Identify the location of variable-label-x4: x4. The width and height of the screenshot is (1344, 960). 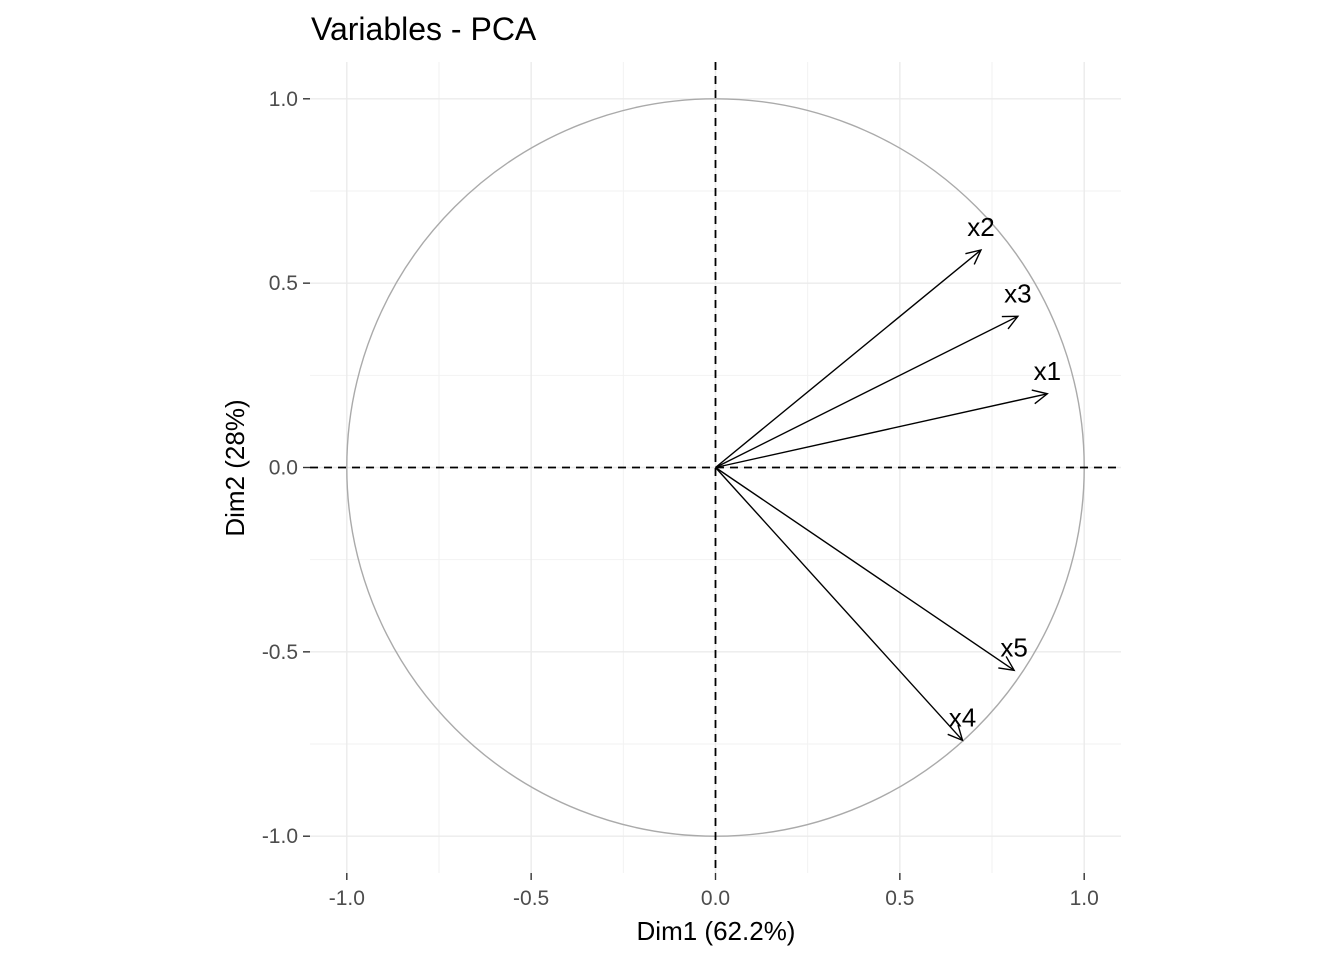
(962, 717).